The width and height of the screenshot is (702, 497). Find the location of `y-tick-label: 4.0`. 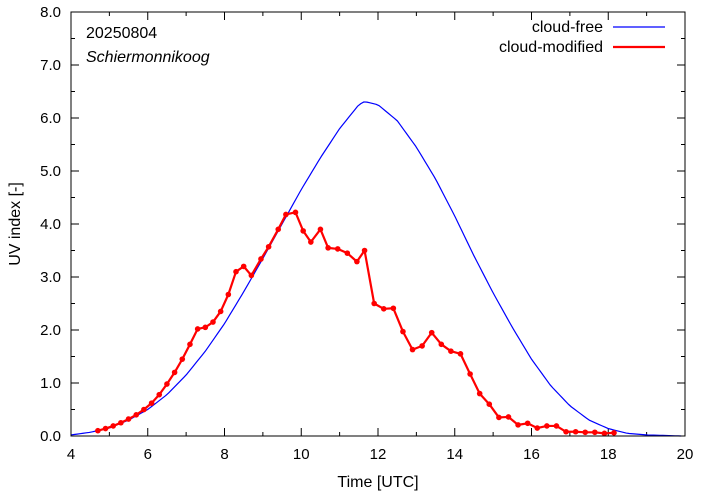

y-tick-label: 4.0 is located at coordinates (50, 224).